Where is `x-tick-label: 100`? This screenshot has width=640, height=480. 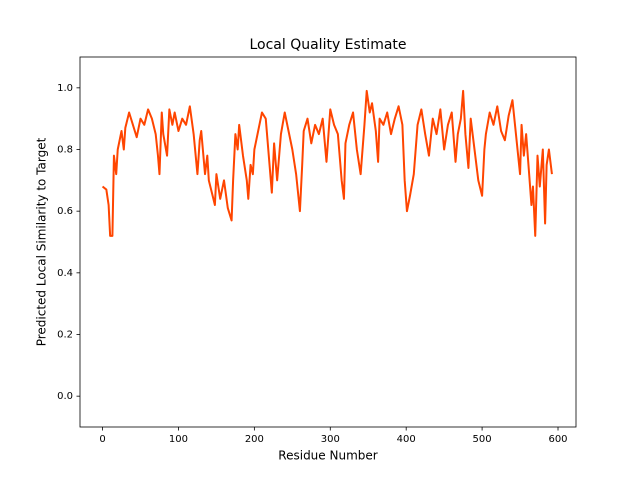
x-tick-label: 100 is located at coordinates (178, 439).